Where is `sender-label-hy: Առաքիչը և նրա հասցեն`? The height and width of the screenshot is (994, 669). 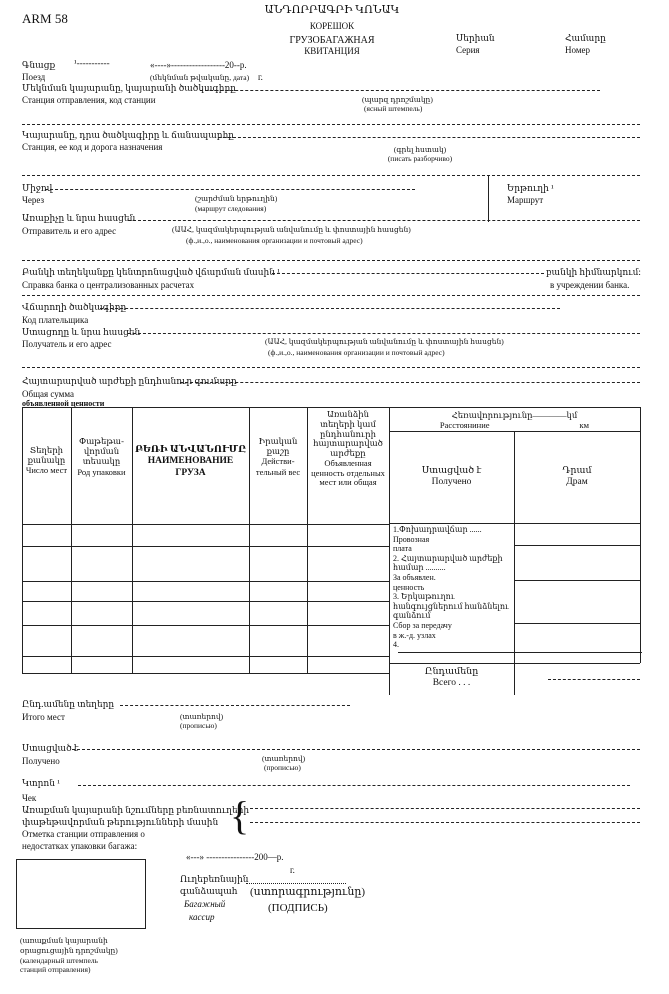 sender-label-hy: Առաքիչը և նրա հասցեն is located at coordinates (79, 218).